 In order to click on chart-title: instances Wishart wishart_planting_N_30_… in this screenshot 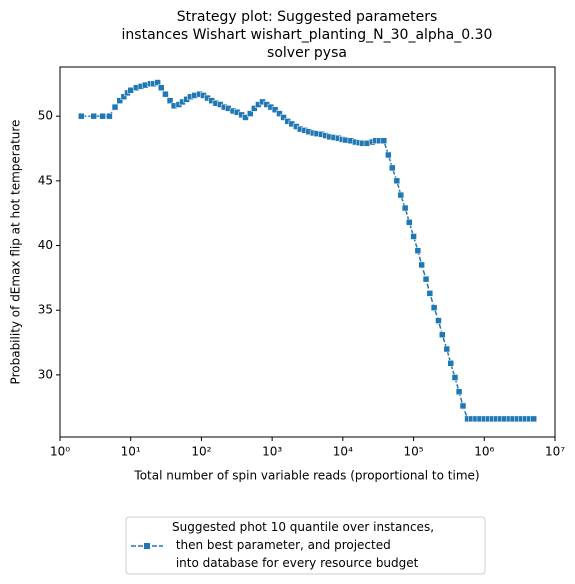, I will do `click(307, 35)`.